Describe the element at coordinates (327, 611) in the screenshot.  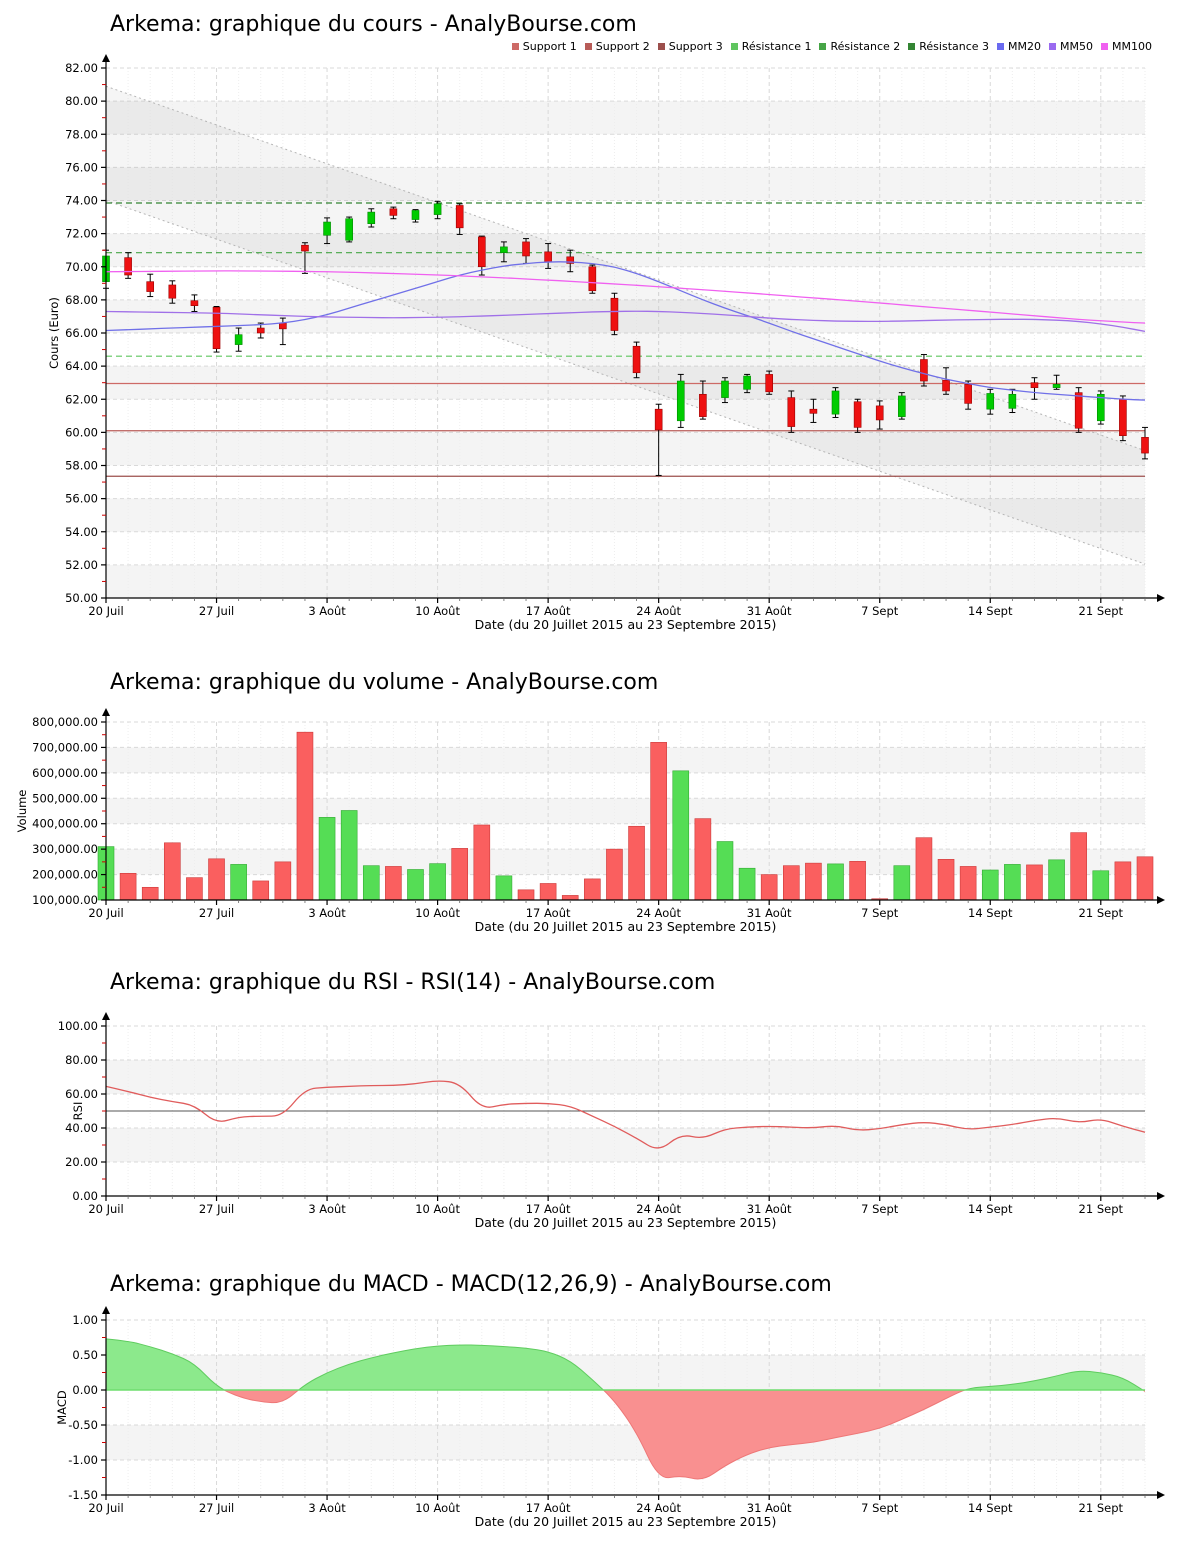
I see `x-tick-label: 3 Août` at that location.